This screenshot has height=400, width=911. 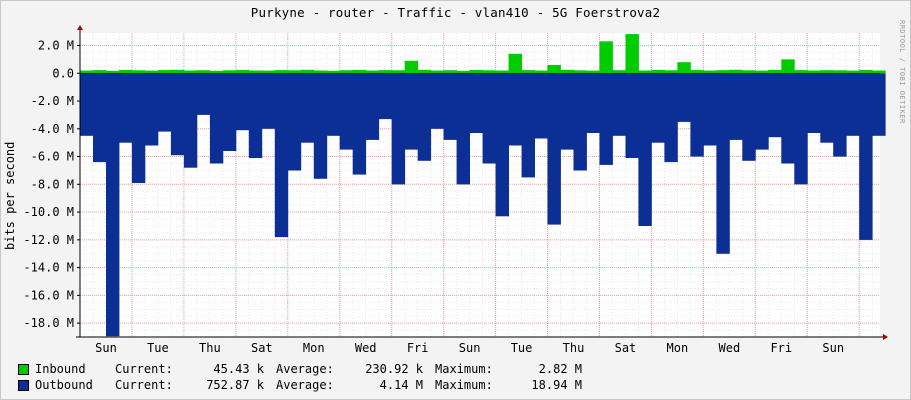 What do you see at coordinates (464, 369) in the screenshot?
I see `legend-inbound-maximum-label: Maximum:` at bounding box center [464, 369].